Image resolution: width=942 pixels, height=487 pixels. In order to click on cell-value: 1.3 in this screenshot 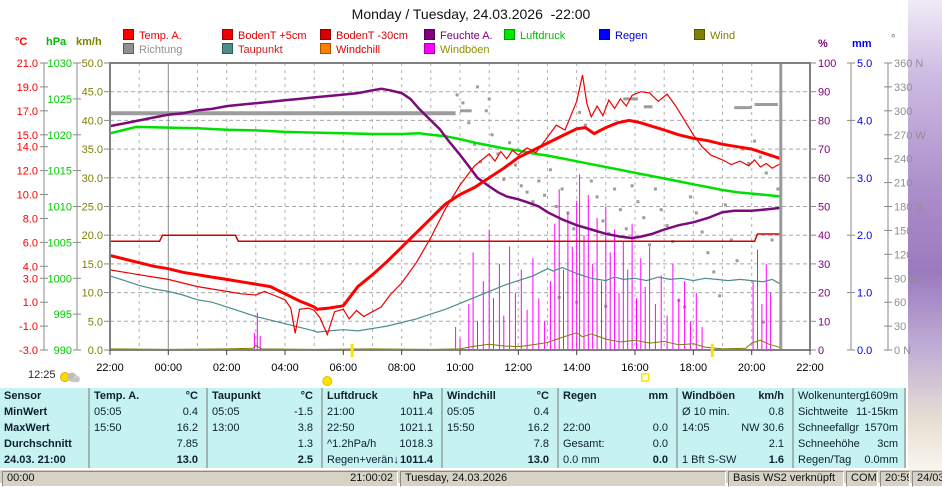, I will do `click(305, 444)`.